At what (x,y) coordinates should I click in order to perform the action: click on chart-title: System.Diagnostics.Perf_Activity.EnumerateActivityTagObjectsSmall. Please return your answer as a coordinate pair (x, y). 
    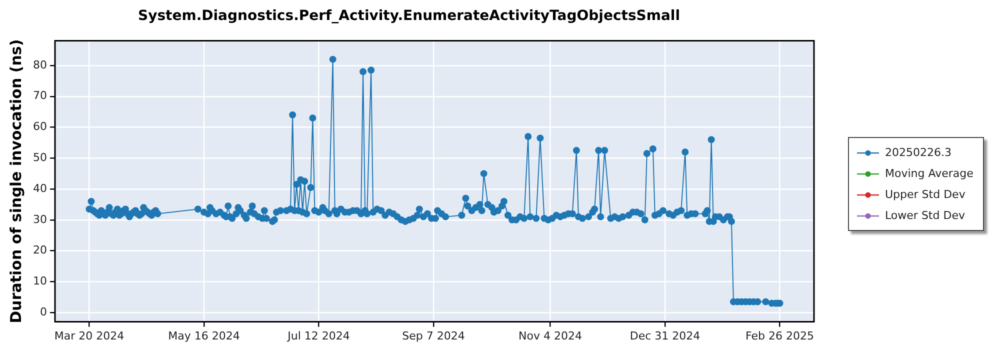
    Looking at the image, I should click on (409, 16).